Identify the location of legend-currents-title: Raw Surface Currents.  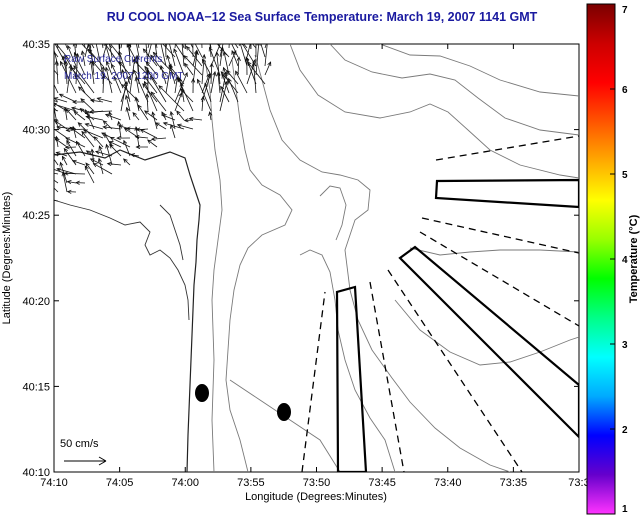
(113, 59).